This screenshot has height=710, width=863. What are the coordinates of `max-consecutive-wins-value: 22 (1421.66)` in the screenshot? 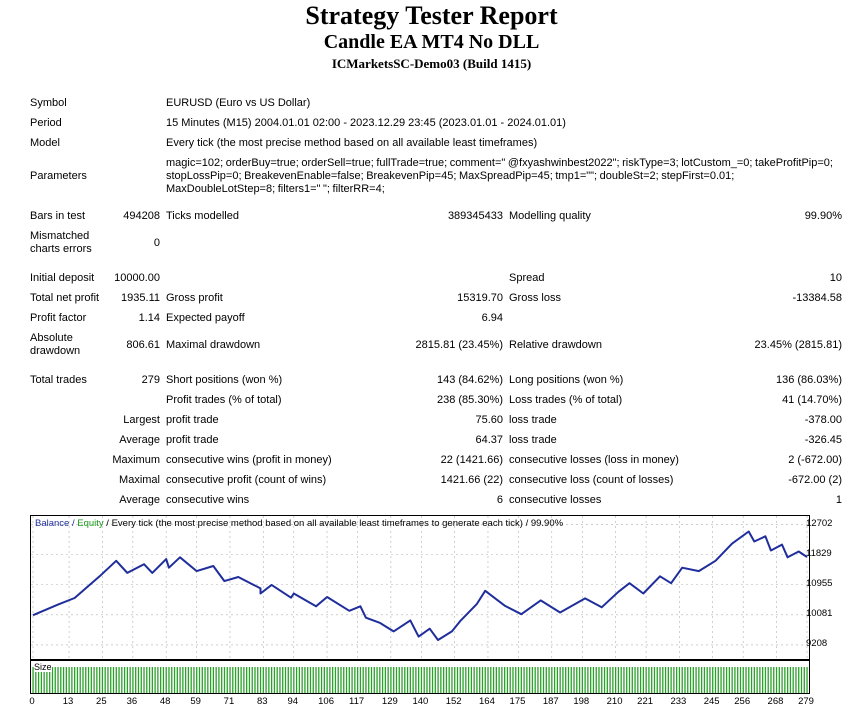 It's located at (471, 460).